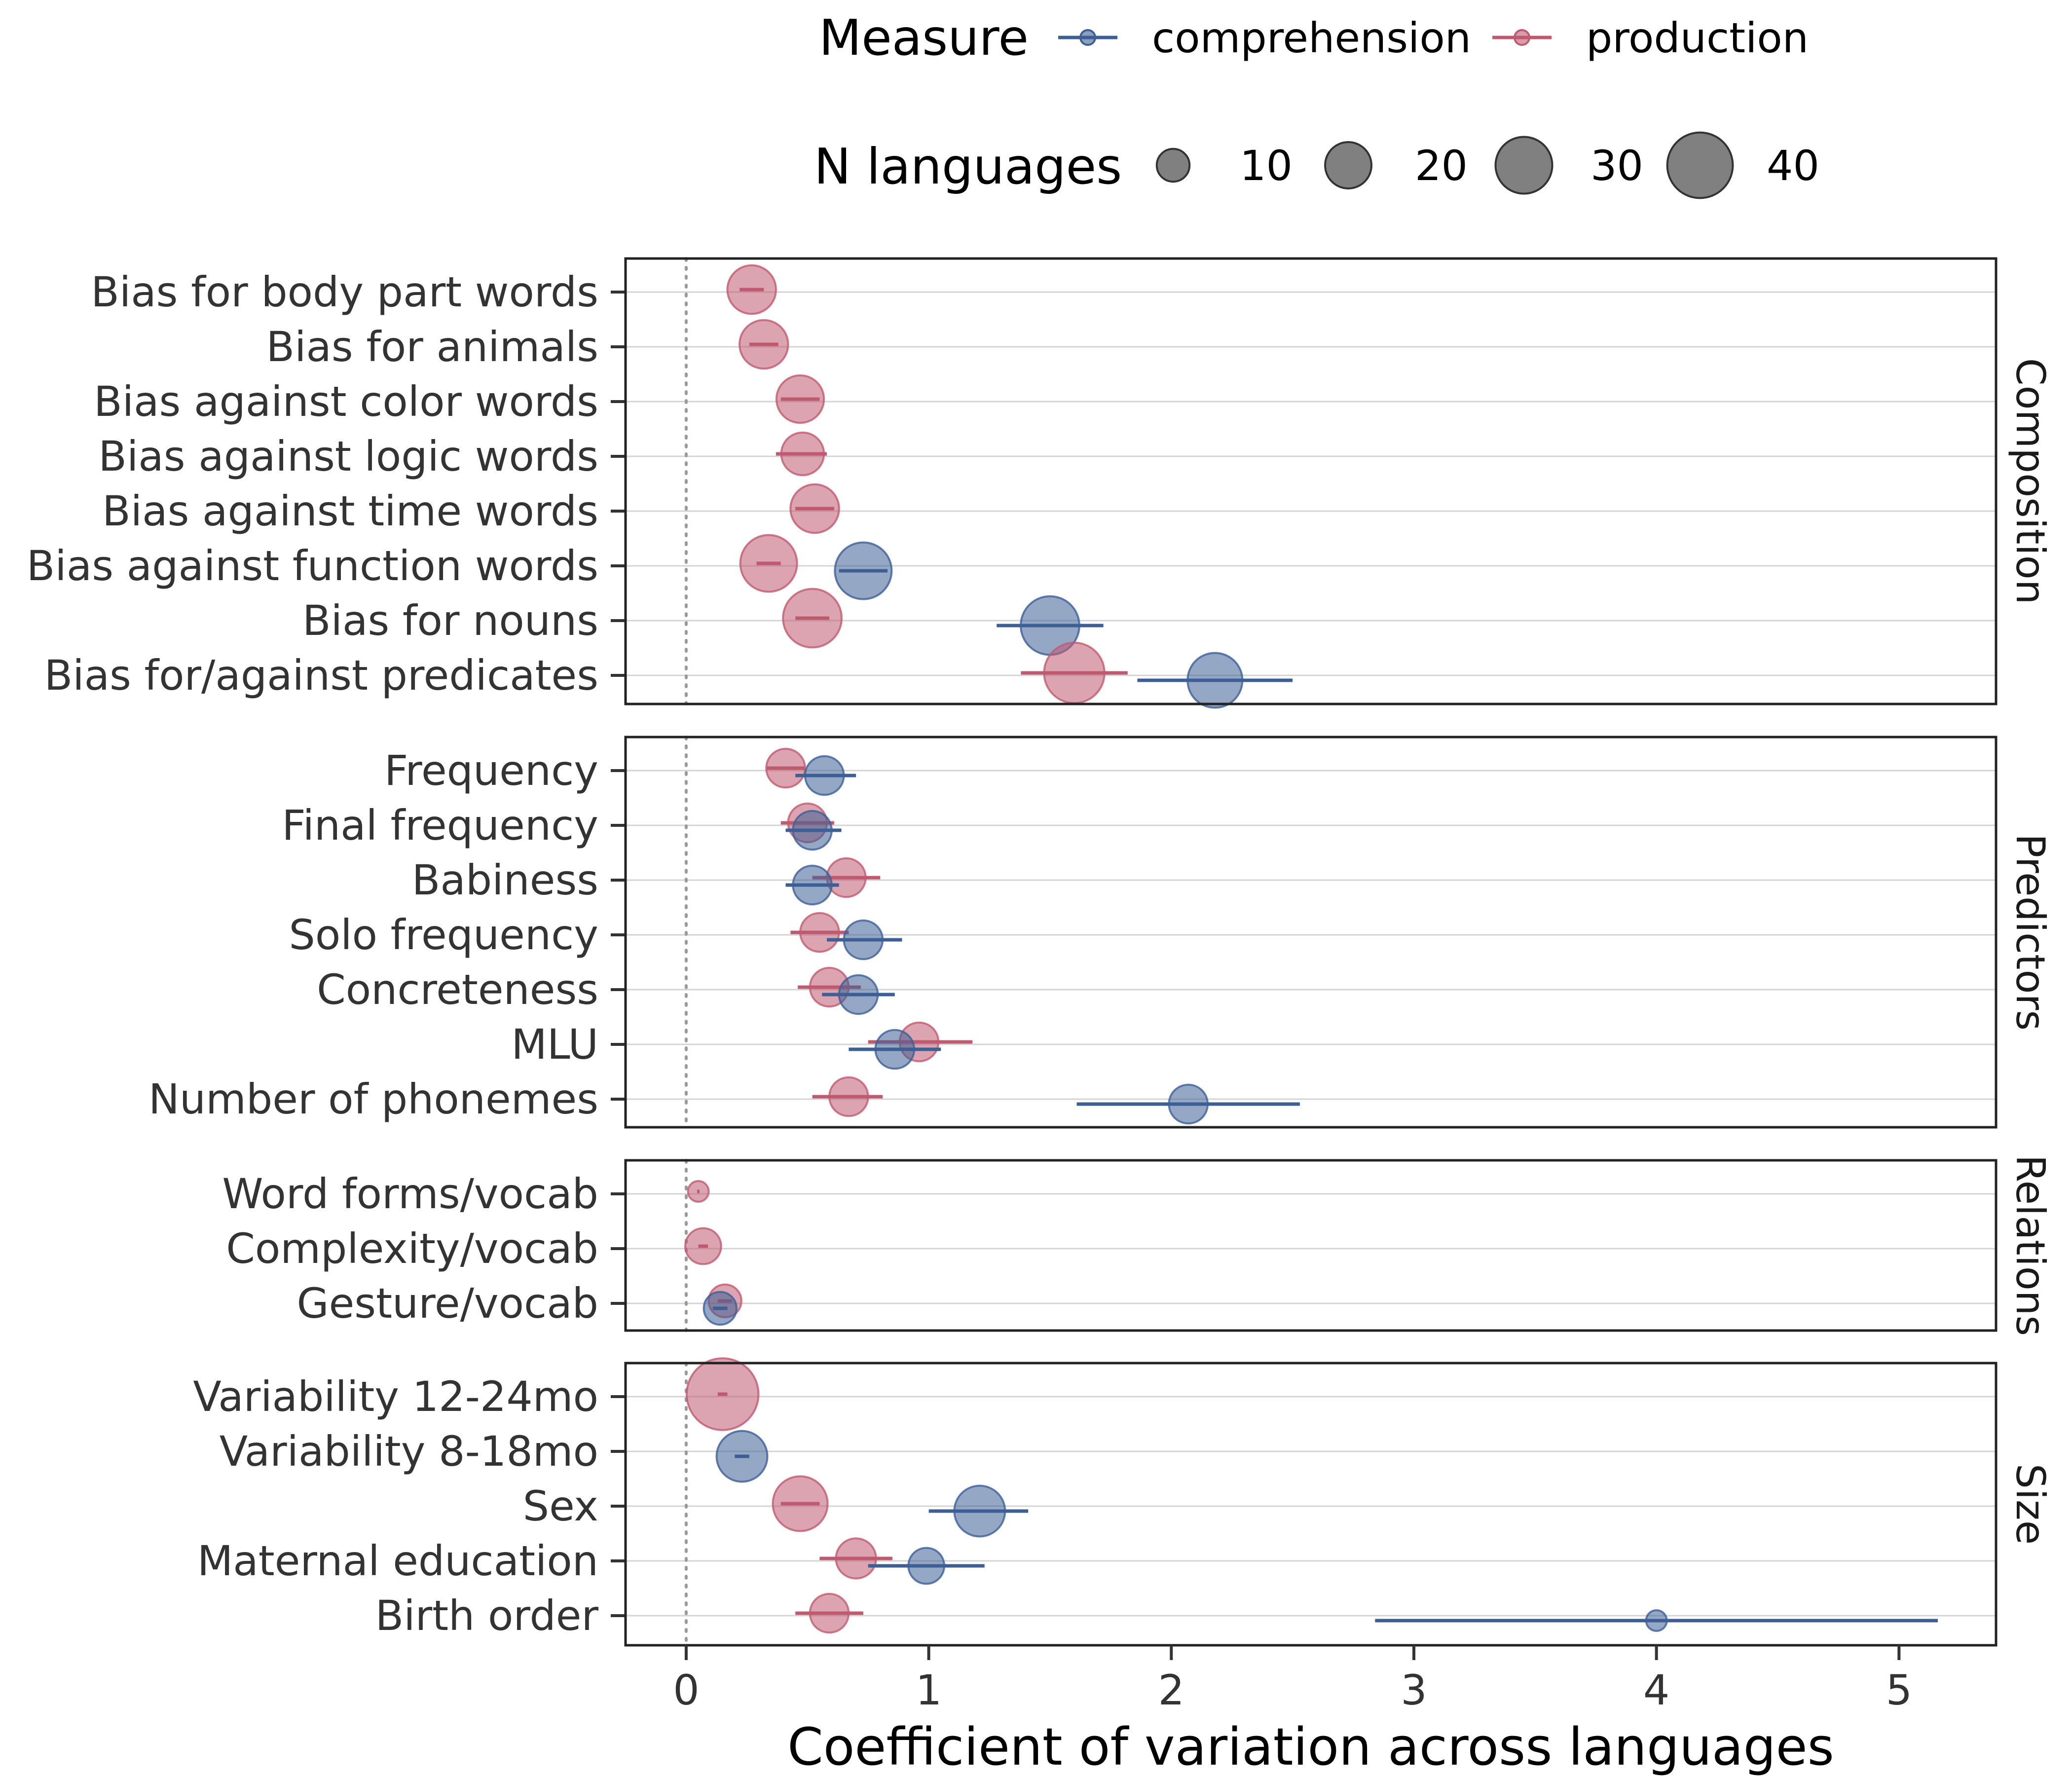 This screenshot has height=1776, width=2072. Describe the element at coordinates (801, 1504) in the screenshot. I see `point-sex-production` at that location.